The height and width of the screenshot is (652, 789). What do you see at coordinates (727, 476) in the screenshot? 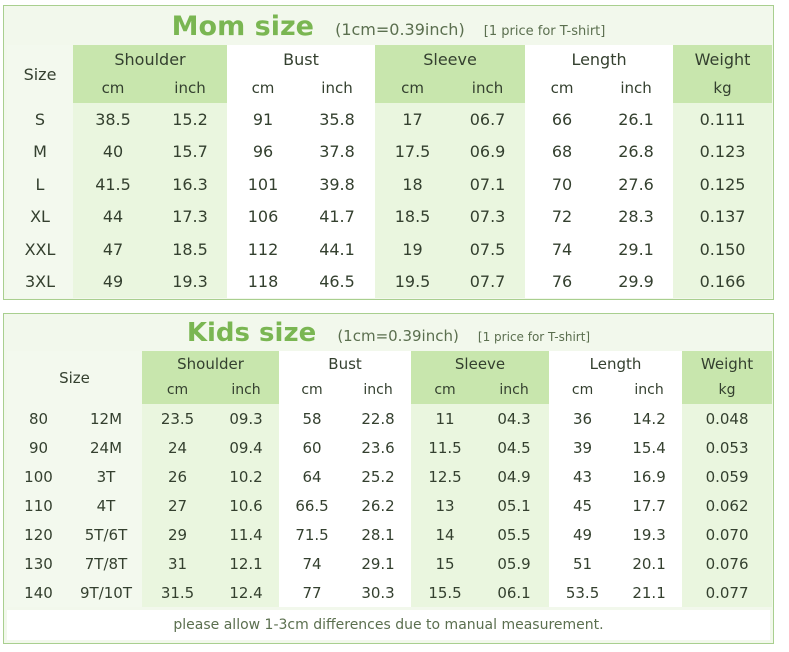
I see `table-cell: 0.059` at bounding box center [727, 476].